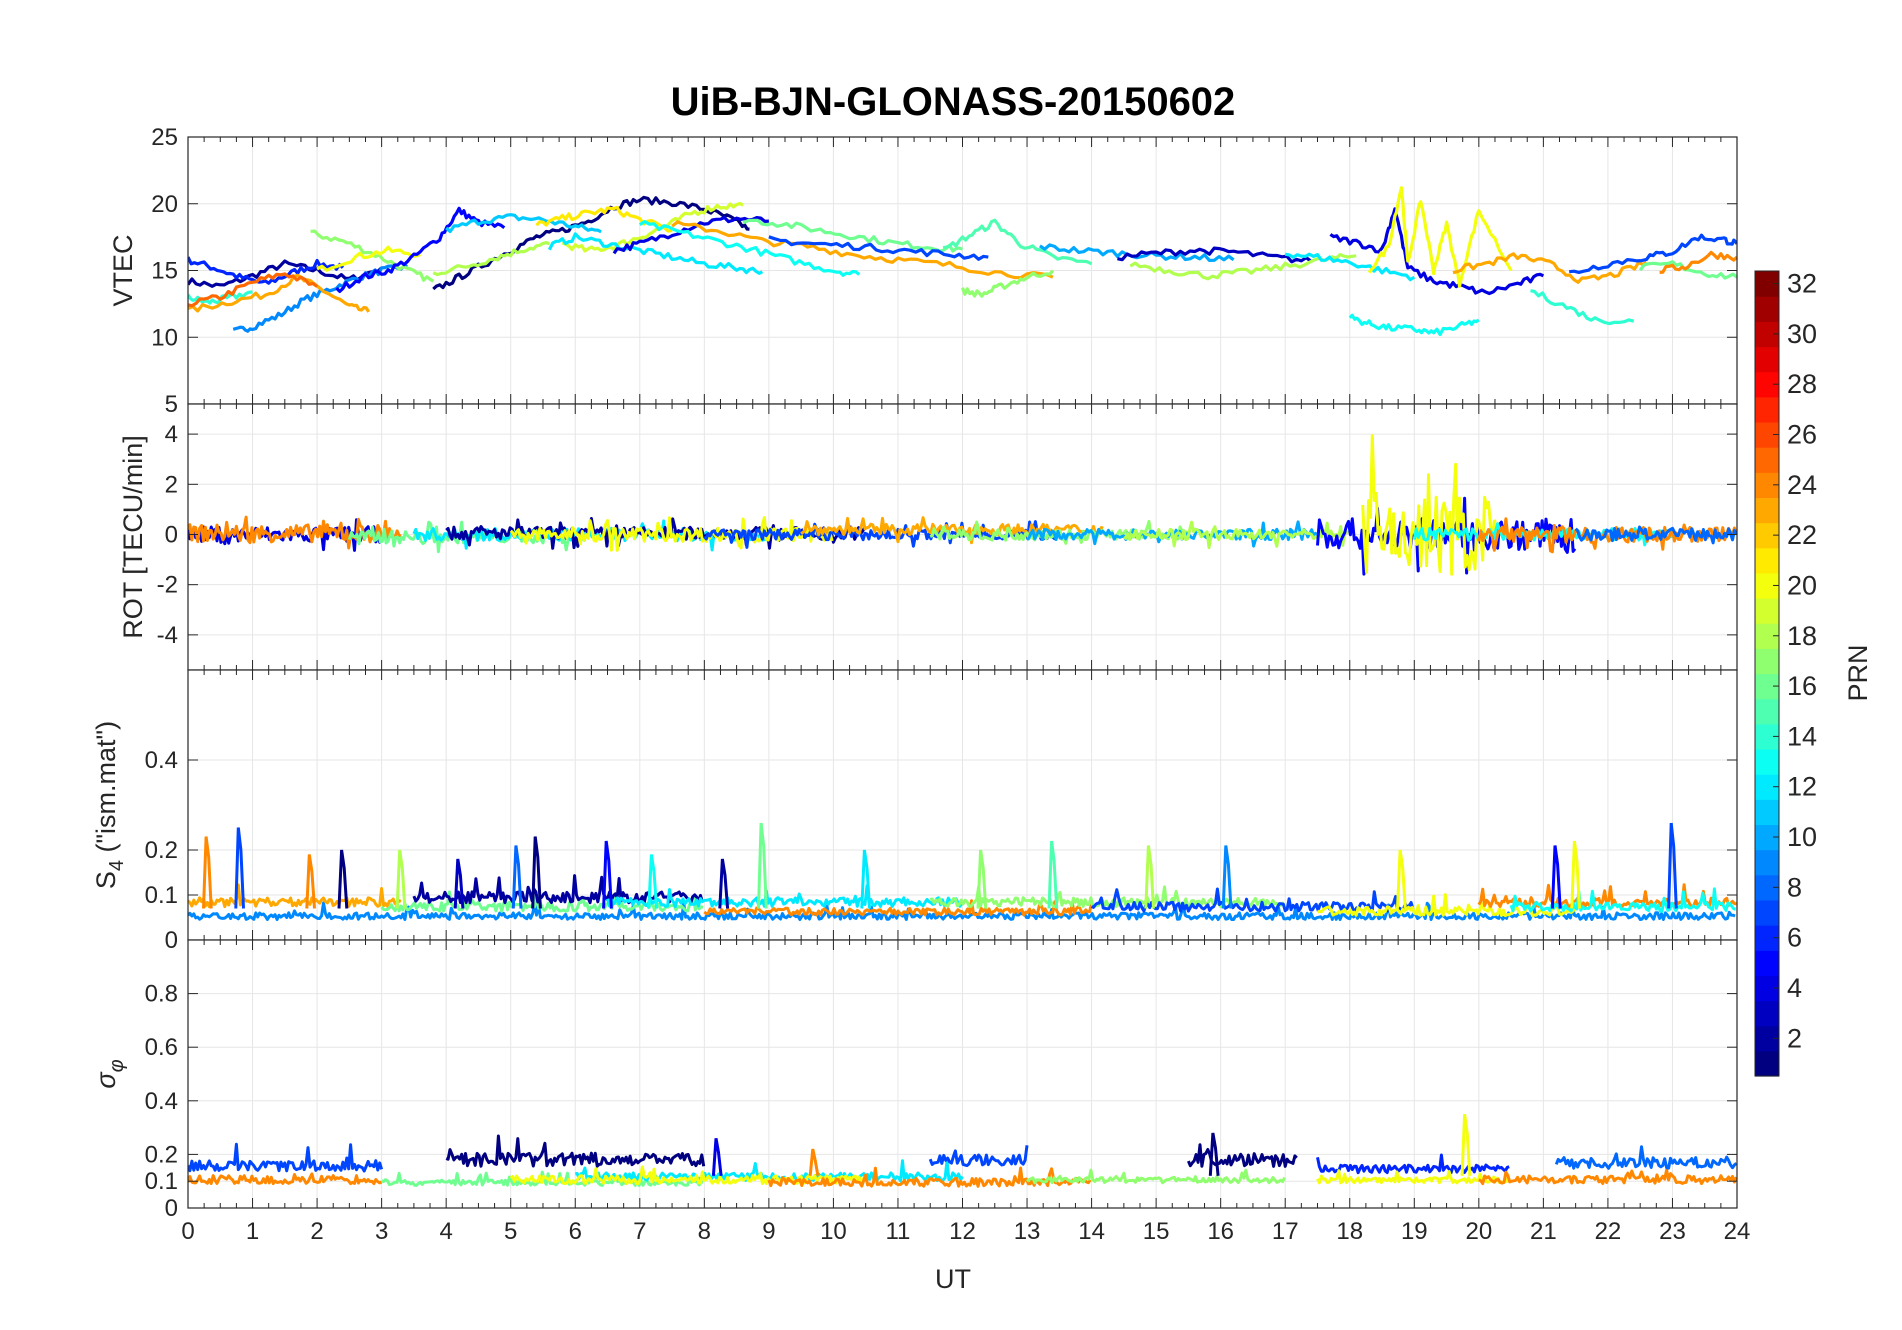 The height and width of the screenshot is (1330, 1902). What do you see at coordinates (171, 940) in the screenshot?
I see `s4-y-tick-label: 0` at bounding box center [171, 940].